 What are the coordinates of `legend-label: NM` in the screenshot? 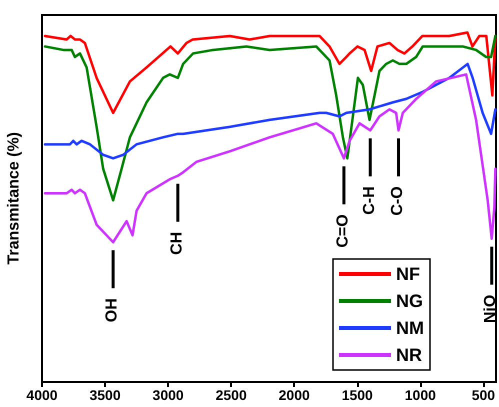 It's located at (410, 328).